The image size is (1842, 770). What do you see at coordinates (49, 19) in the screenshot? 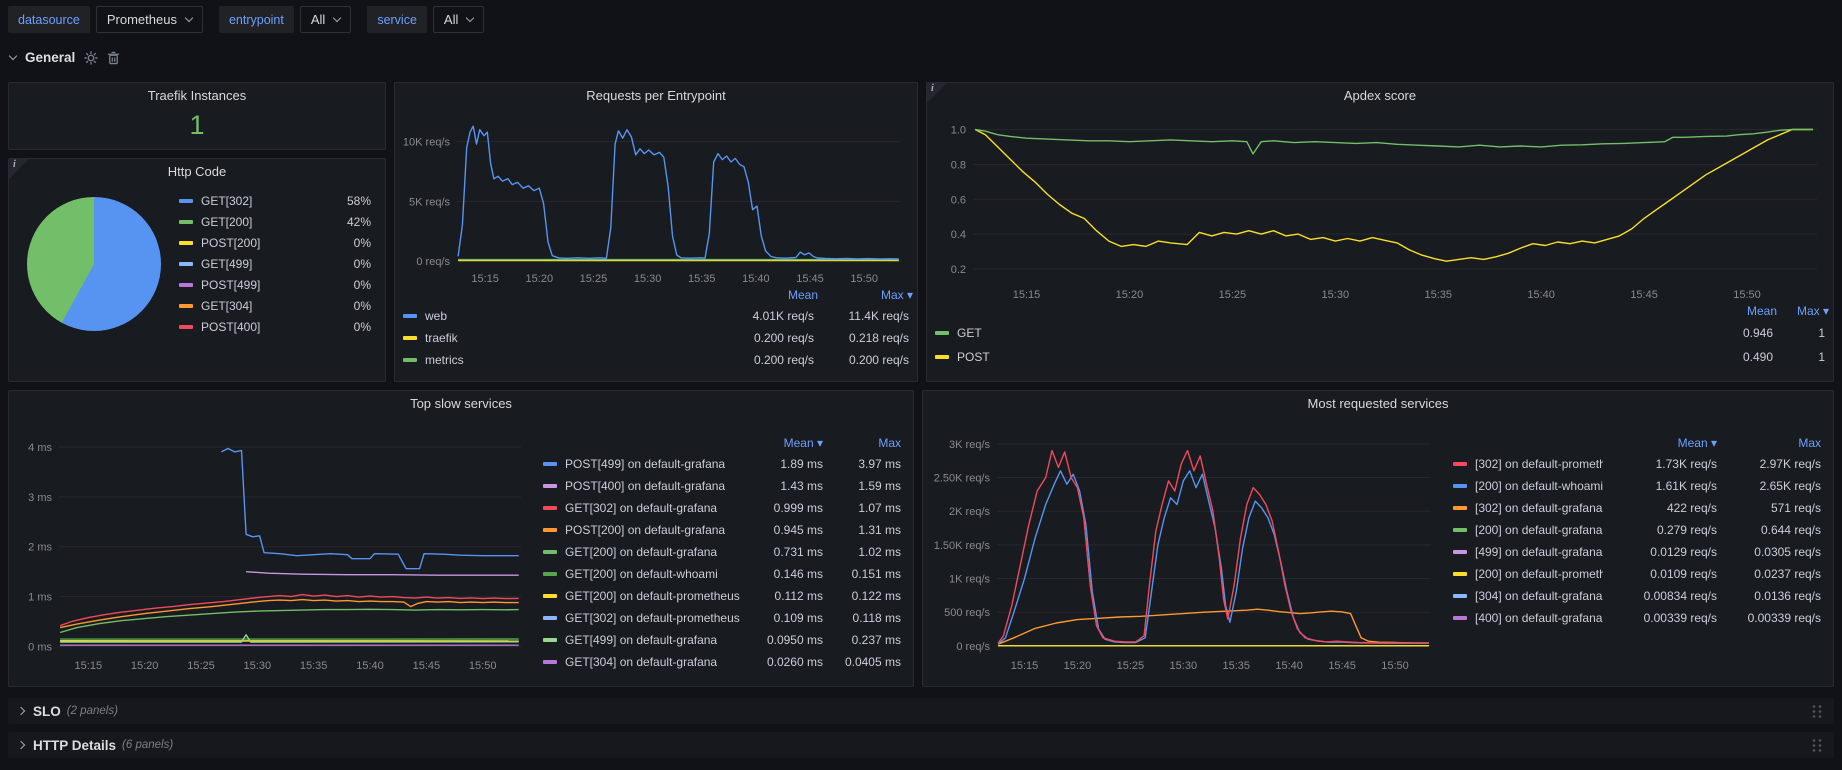
I see `variable-label: datasource` at bounding box center [49, 19].